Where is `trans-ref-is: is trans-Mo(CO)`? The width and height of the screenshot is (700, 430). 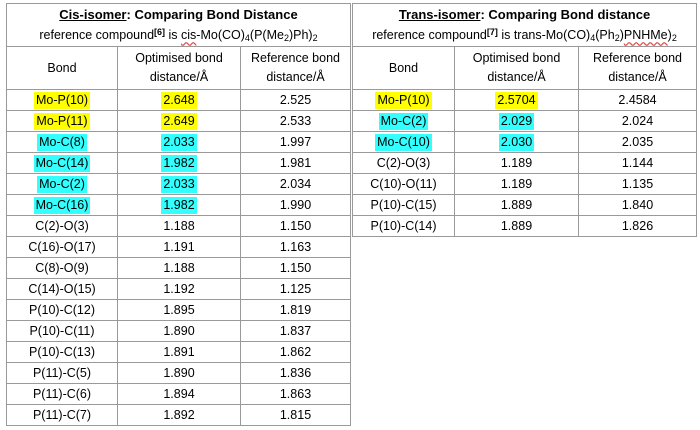
trans-ref-is: is trans-Mo(CO) is located at coordinates (544, 35).